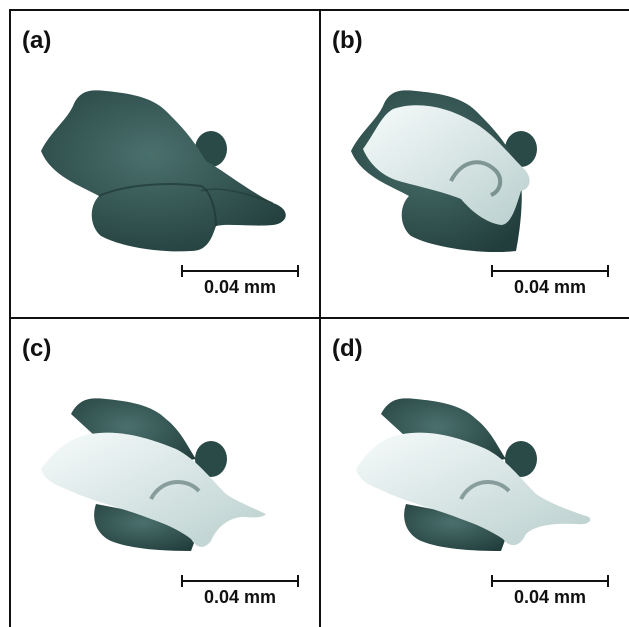  I want to click on panel-label: (c), so click(37, 348).